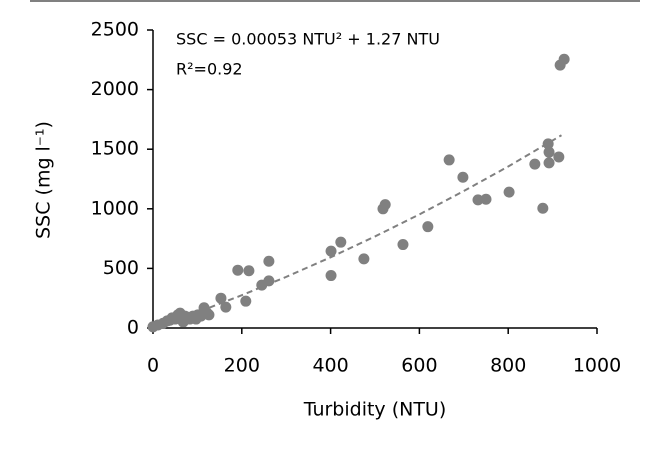 Image resolution: width=649 pixels, height=450 pixels. I want to click on y-axis-title: SSC (mg l⁻¹), so click(44, 180).